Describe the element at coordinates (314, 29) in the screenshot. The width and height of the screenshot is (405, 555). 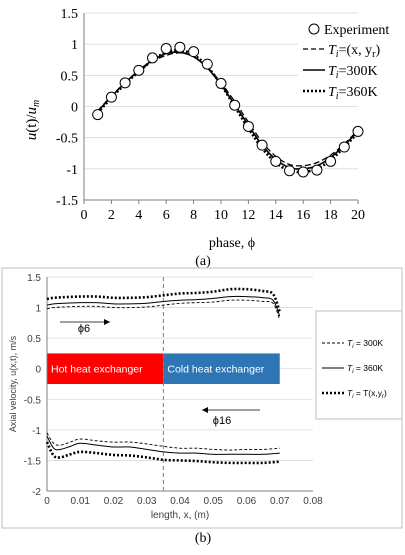
I see `legend-experiment-marker` at that location.